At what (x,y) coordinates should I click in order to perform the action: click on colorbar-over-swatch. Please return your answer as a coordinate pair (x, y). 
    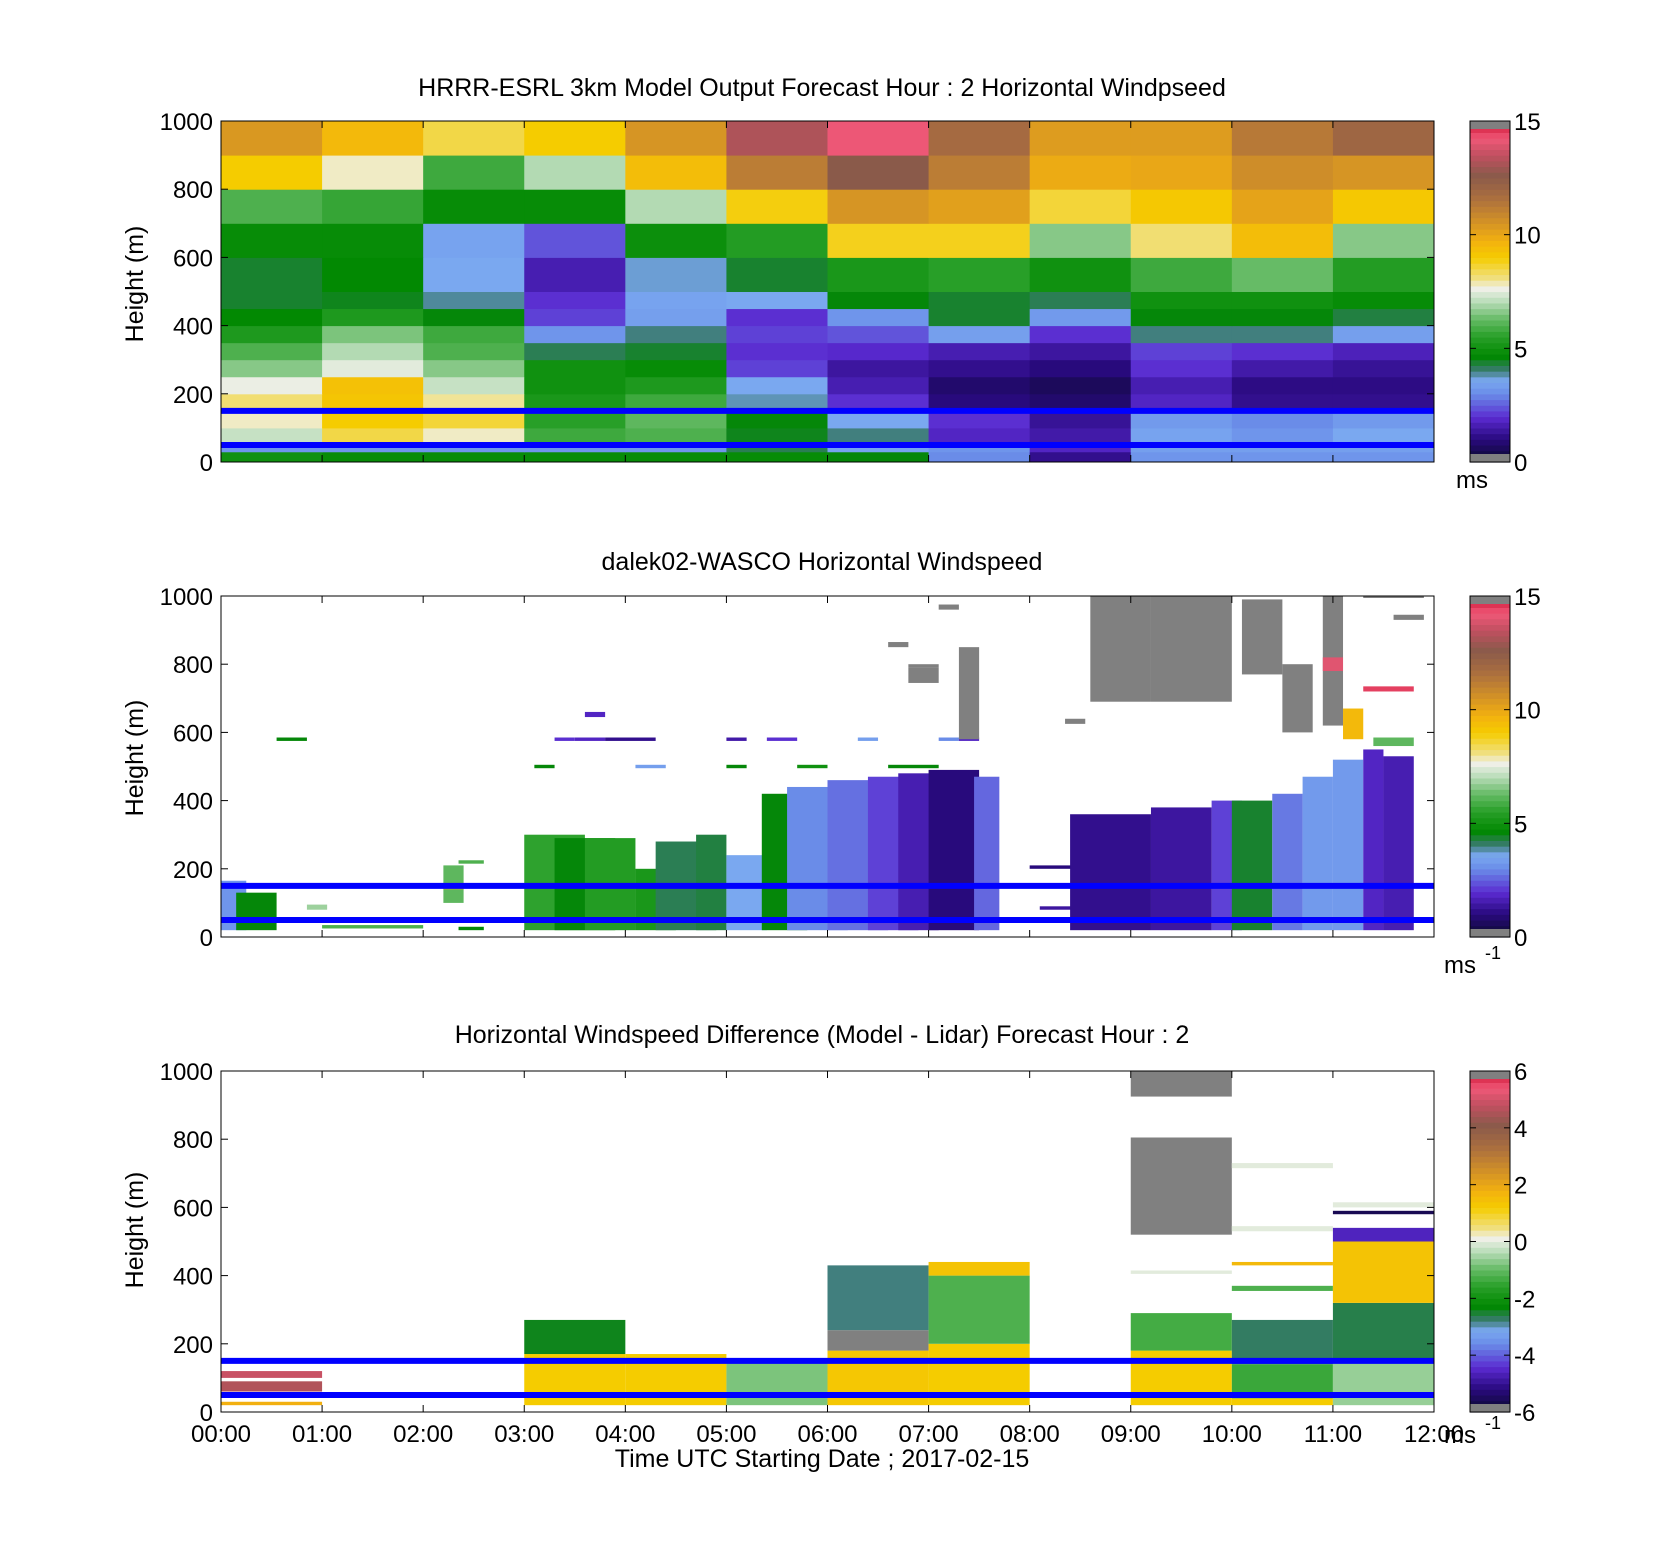
    Looking at the image, I should click on (1490, 1075).